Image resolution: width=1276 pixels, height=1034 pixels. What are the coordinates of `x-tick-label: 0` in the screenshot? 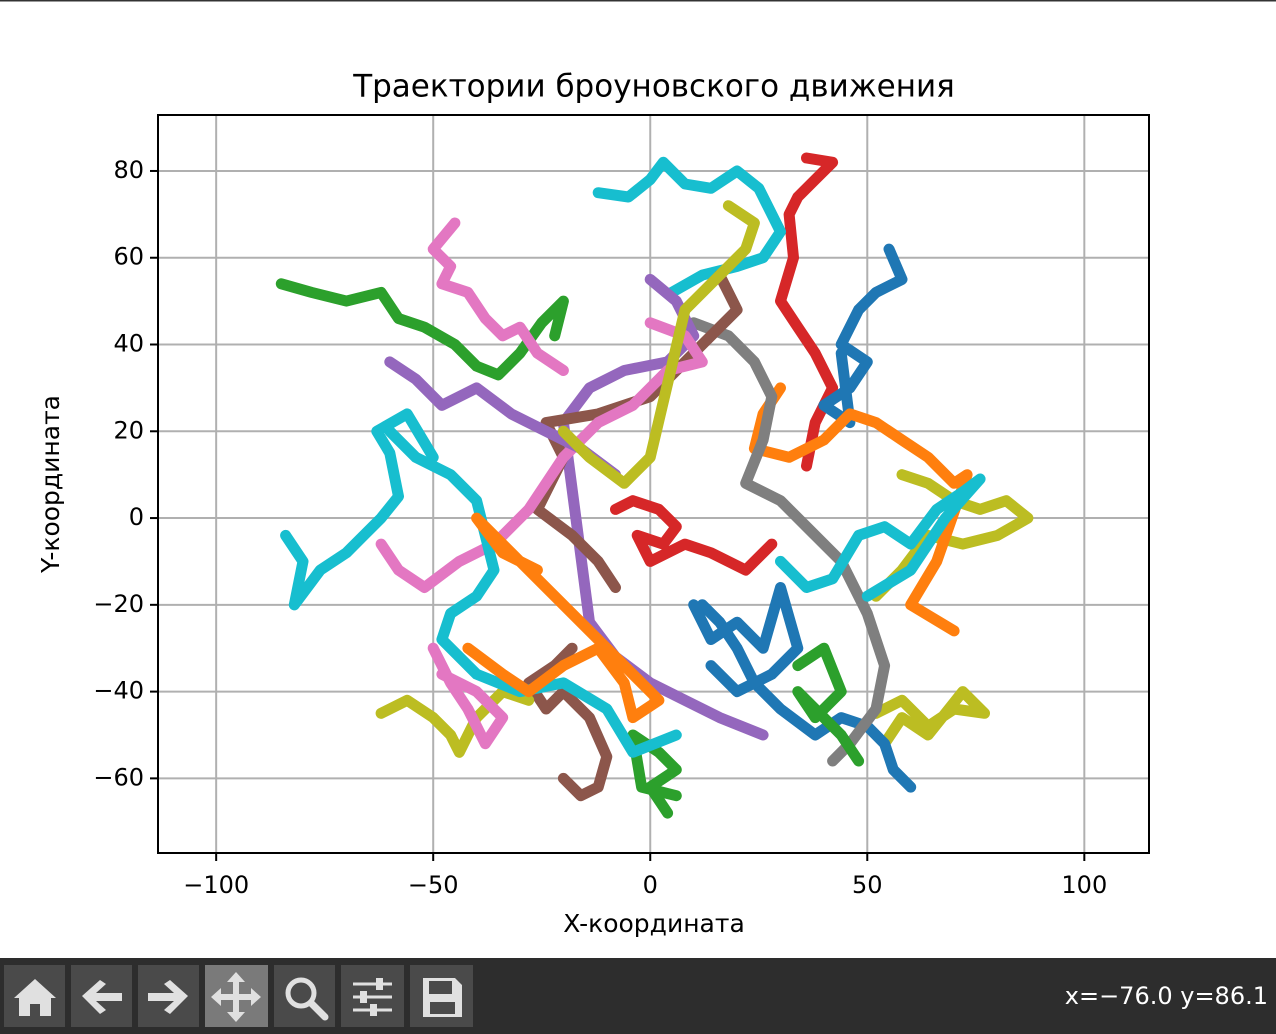 It's located at (650, 885).